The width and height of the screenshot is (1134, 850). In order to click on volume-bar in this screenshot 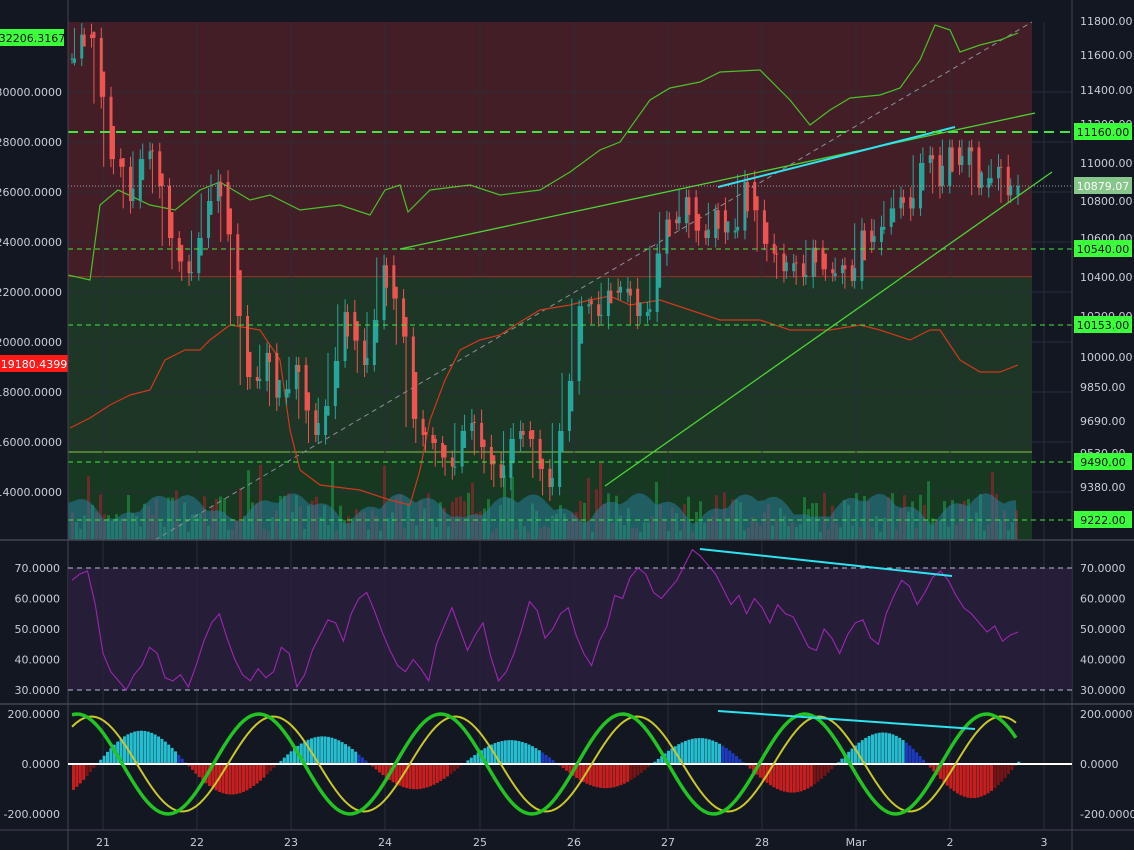, I will do `click(588, 508)`.